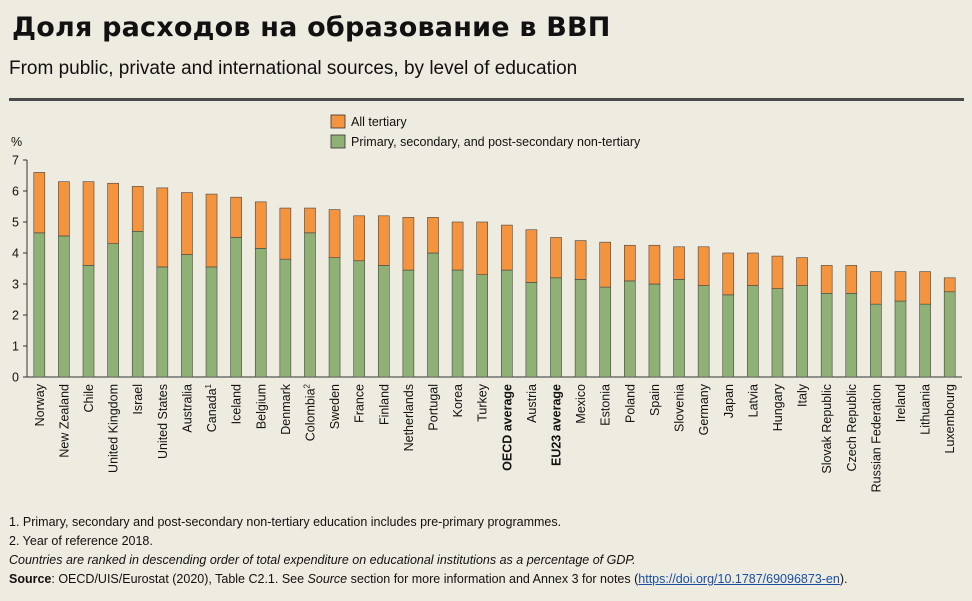 Image resolution: width=972 pixels, height=601 pixels. I want to click on category-name: Canada, so click(212, 410).